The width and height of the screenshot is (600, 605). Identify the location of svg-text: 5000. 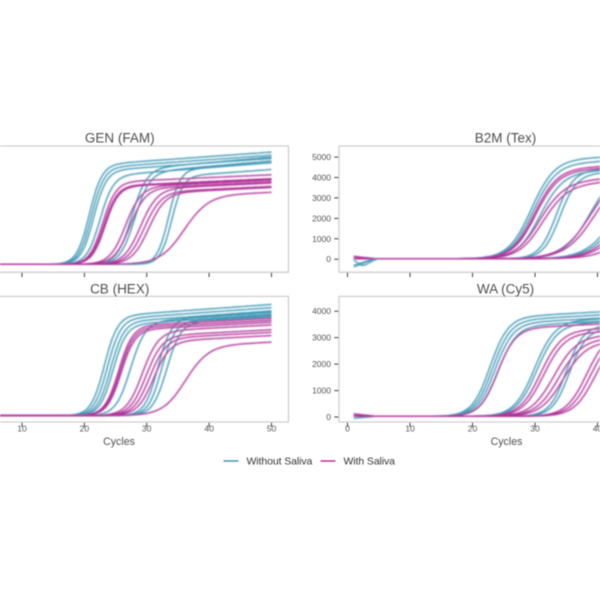
(321, 157).